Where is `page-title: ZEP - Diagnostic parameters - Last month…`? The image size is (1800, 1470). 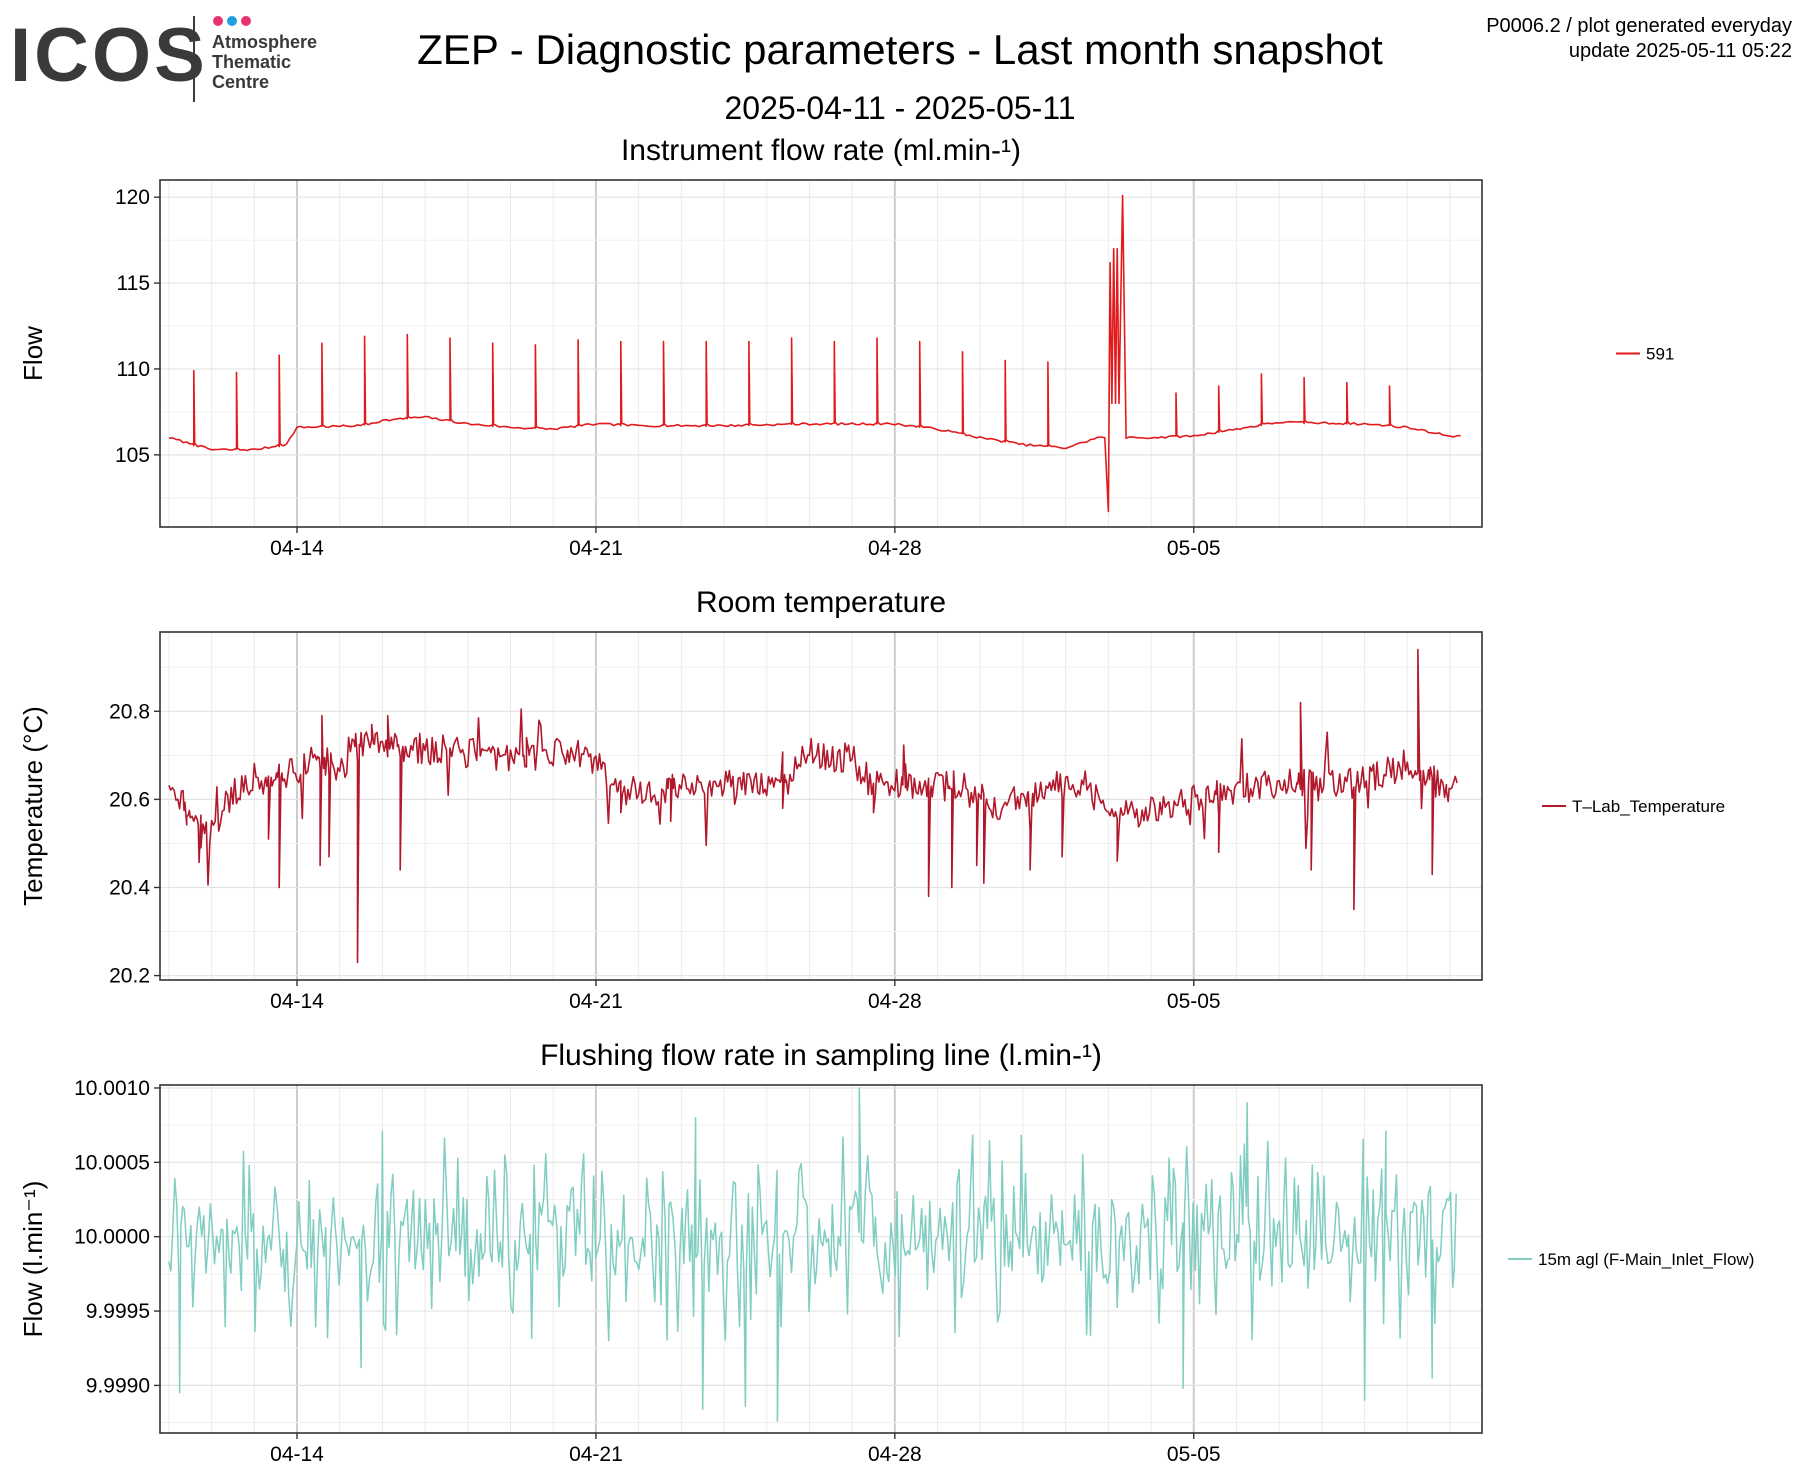
page-title: ZEP - Diagnostic parameters - Last month… is located at coordinates (900, 49).